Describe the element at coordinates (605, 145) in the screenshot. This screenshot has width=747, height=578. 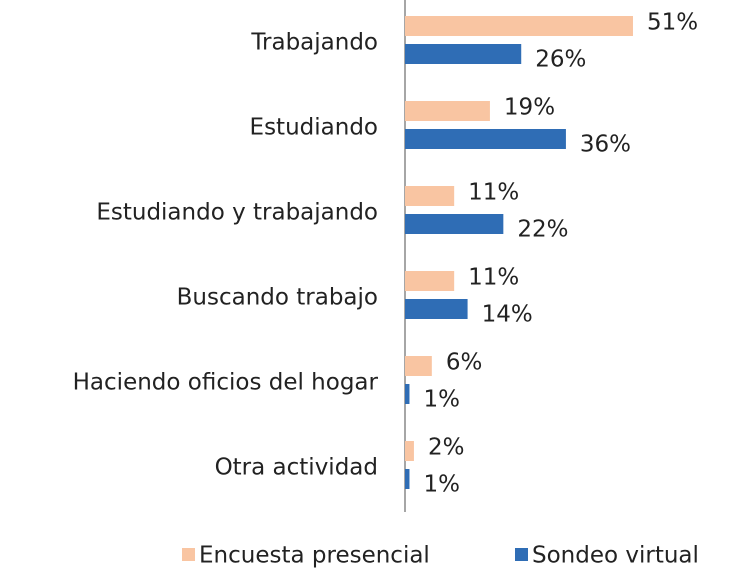
I see `value-label: 36%` at that location.